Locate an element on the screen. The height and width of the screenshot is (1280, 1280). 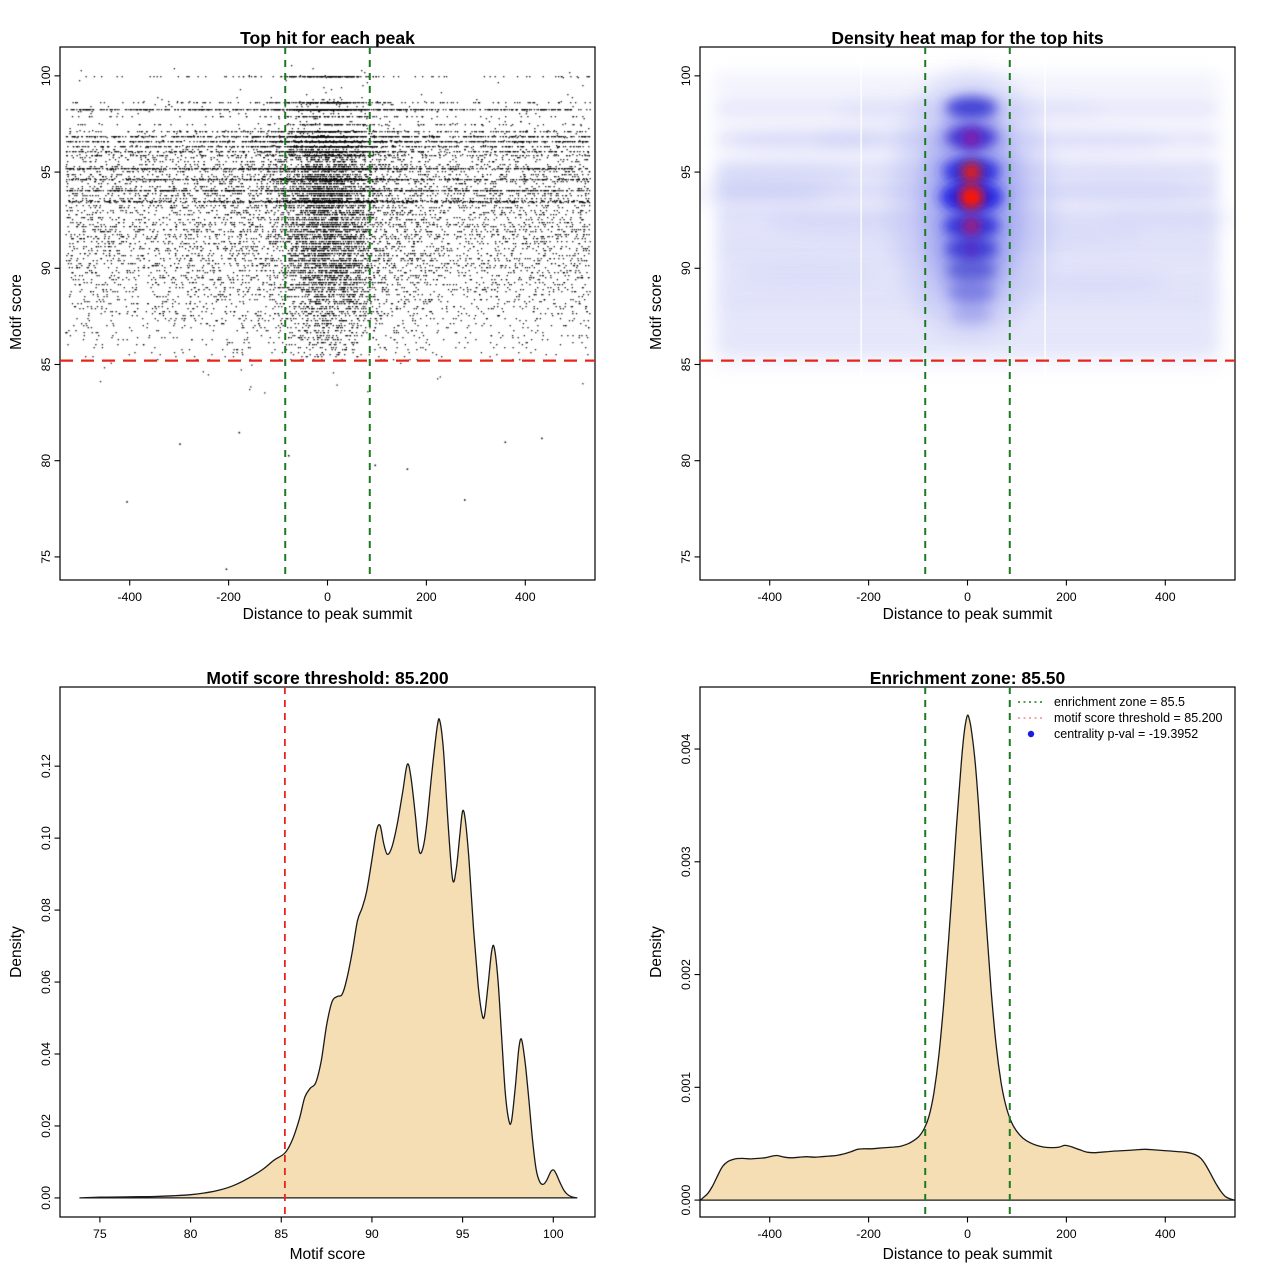
x-axis-label: Motif score is located at coordinates (327, 1254).